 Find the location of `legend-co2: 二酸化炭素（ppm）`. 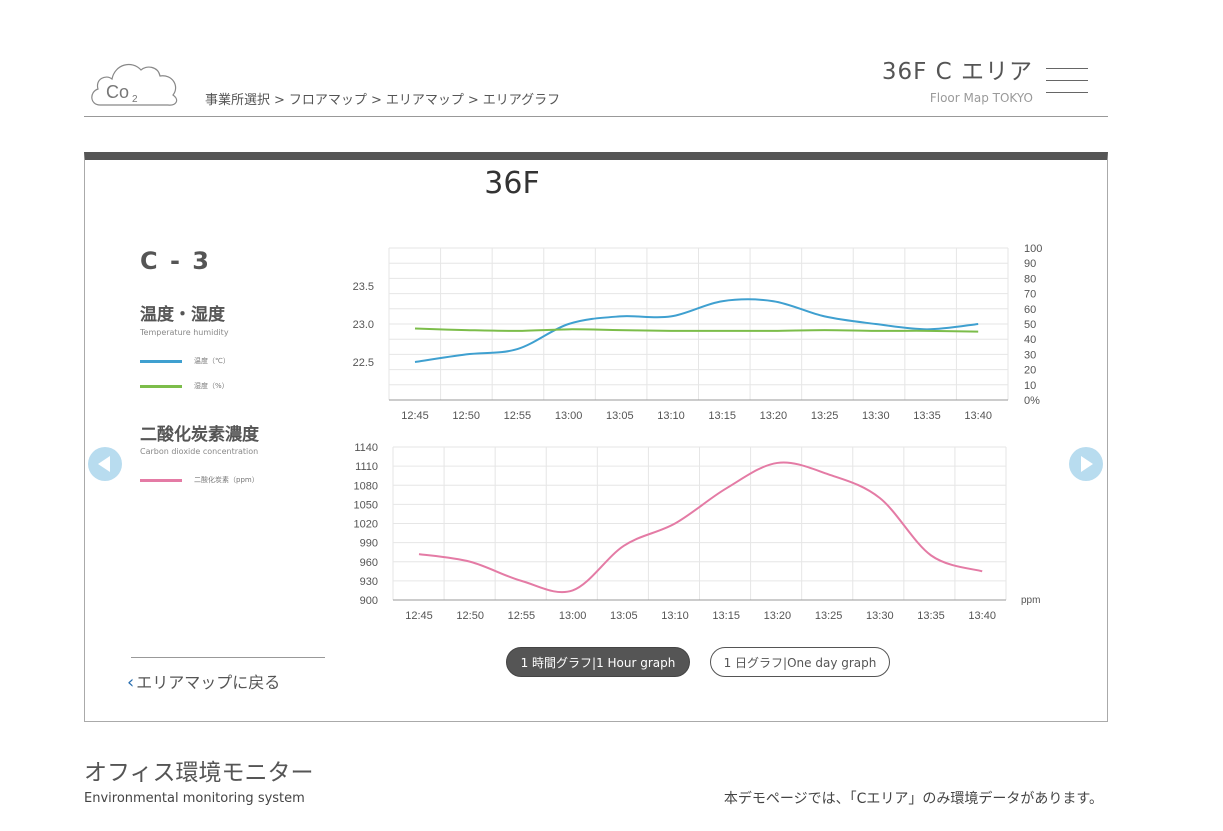

legend-co2: 二酸化炭素（ppm） is located at coordinates (199, 481).